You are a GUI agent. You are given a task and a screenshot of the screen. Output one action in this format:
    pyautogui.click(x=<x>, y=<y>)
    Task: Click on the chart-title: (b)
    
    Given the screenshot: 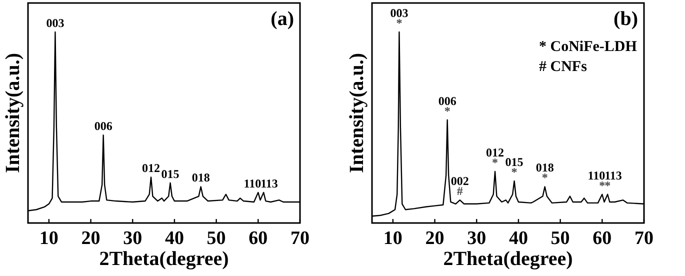 What is the action you would take?
    pyautogui.click(x=626, y=19)
    